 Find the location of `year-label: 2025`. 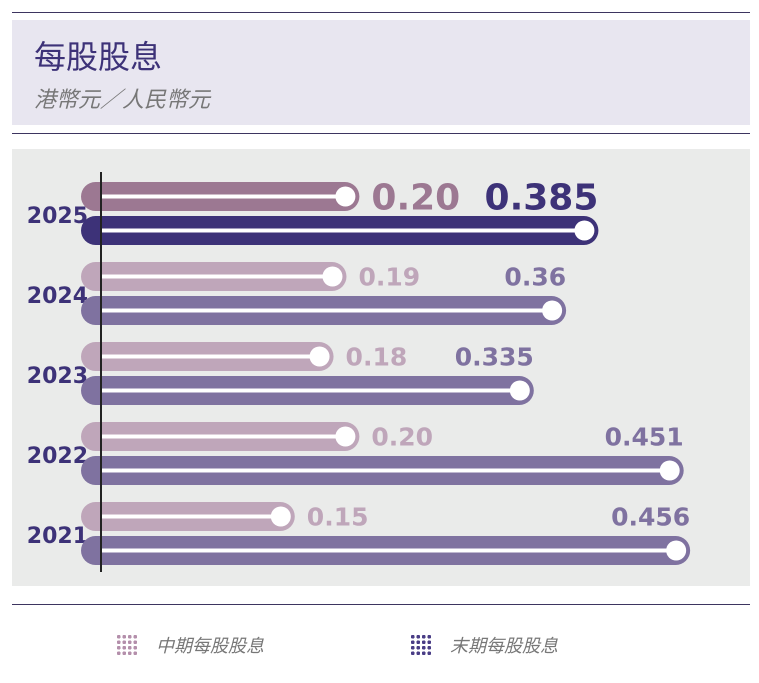

year-label: 2025 is located at coordinates (57, 216).